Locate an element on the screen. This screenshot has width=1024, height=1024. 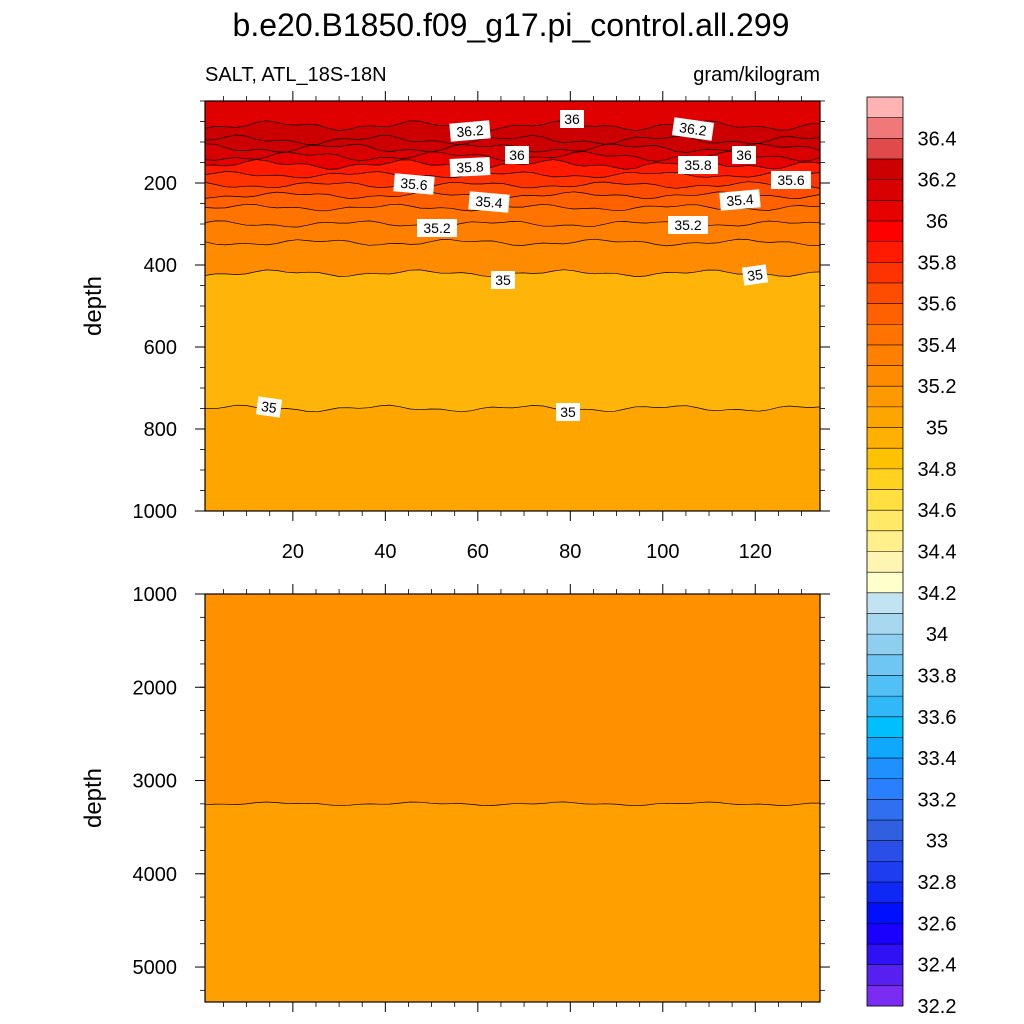
contour-band-34.95 is located at coordinates (512, 458).